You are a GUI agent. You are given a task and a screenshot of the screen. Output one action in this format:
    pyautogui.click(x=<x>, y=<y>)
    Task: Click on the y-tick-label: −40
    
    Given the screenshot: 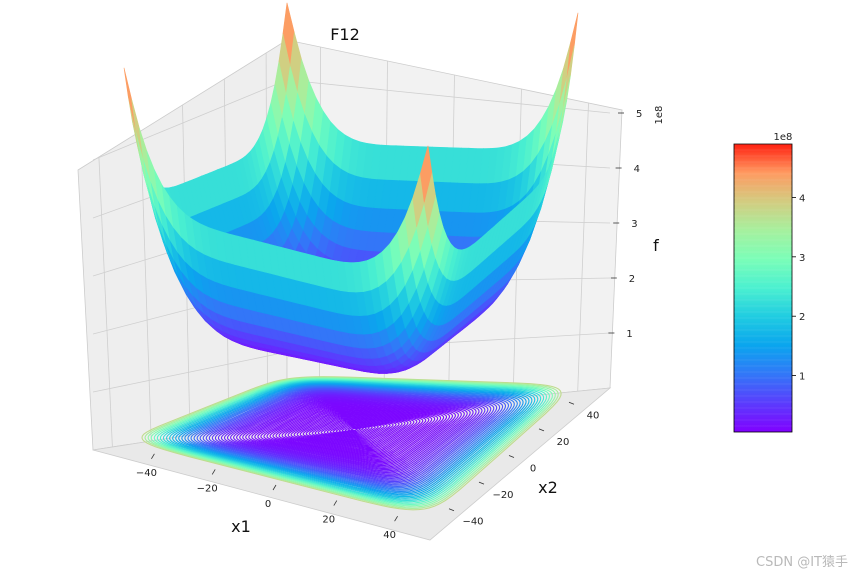 What is the action you would take?
    pyautogui.click(x=472, y=522)
    